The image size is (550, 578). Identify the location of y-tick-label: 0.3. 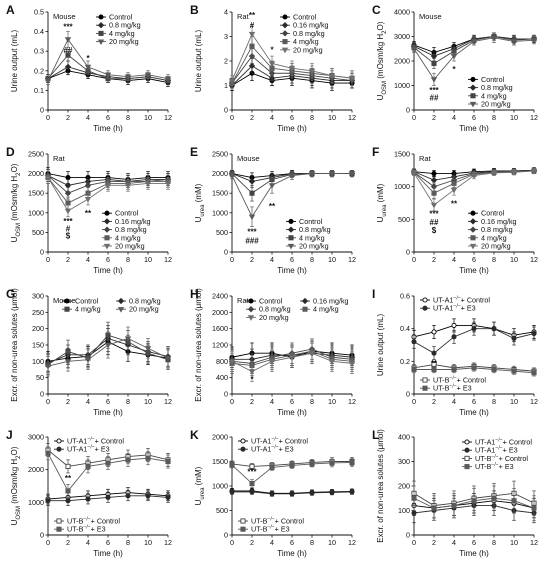
(39, 51).